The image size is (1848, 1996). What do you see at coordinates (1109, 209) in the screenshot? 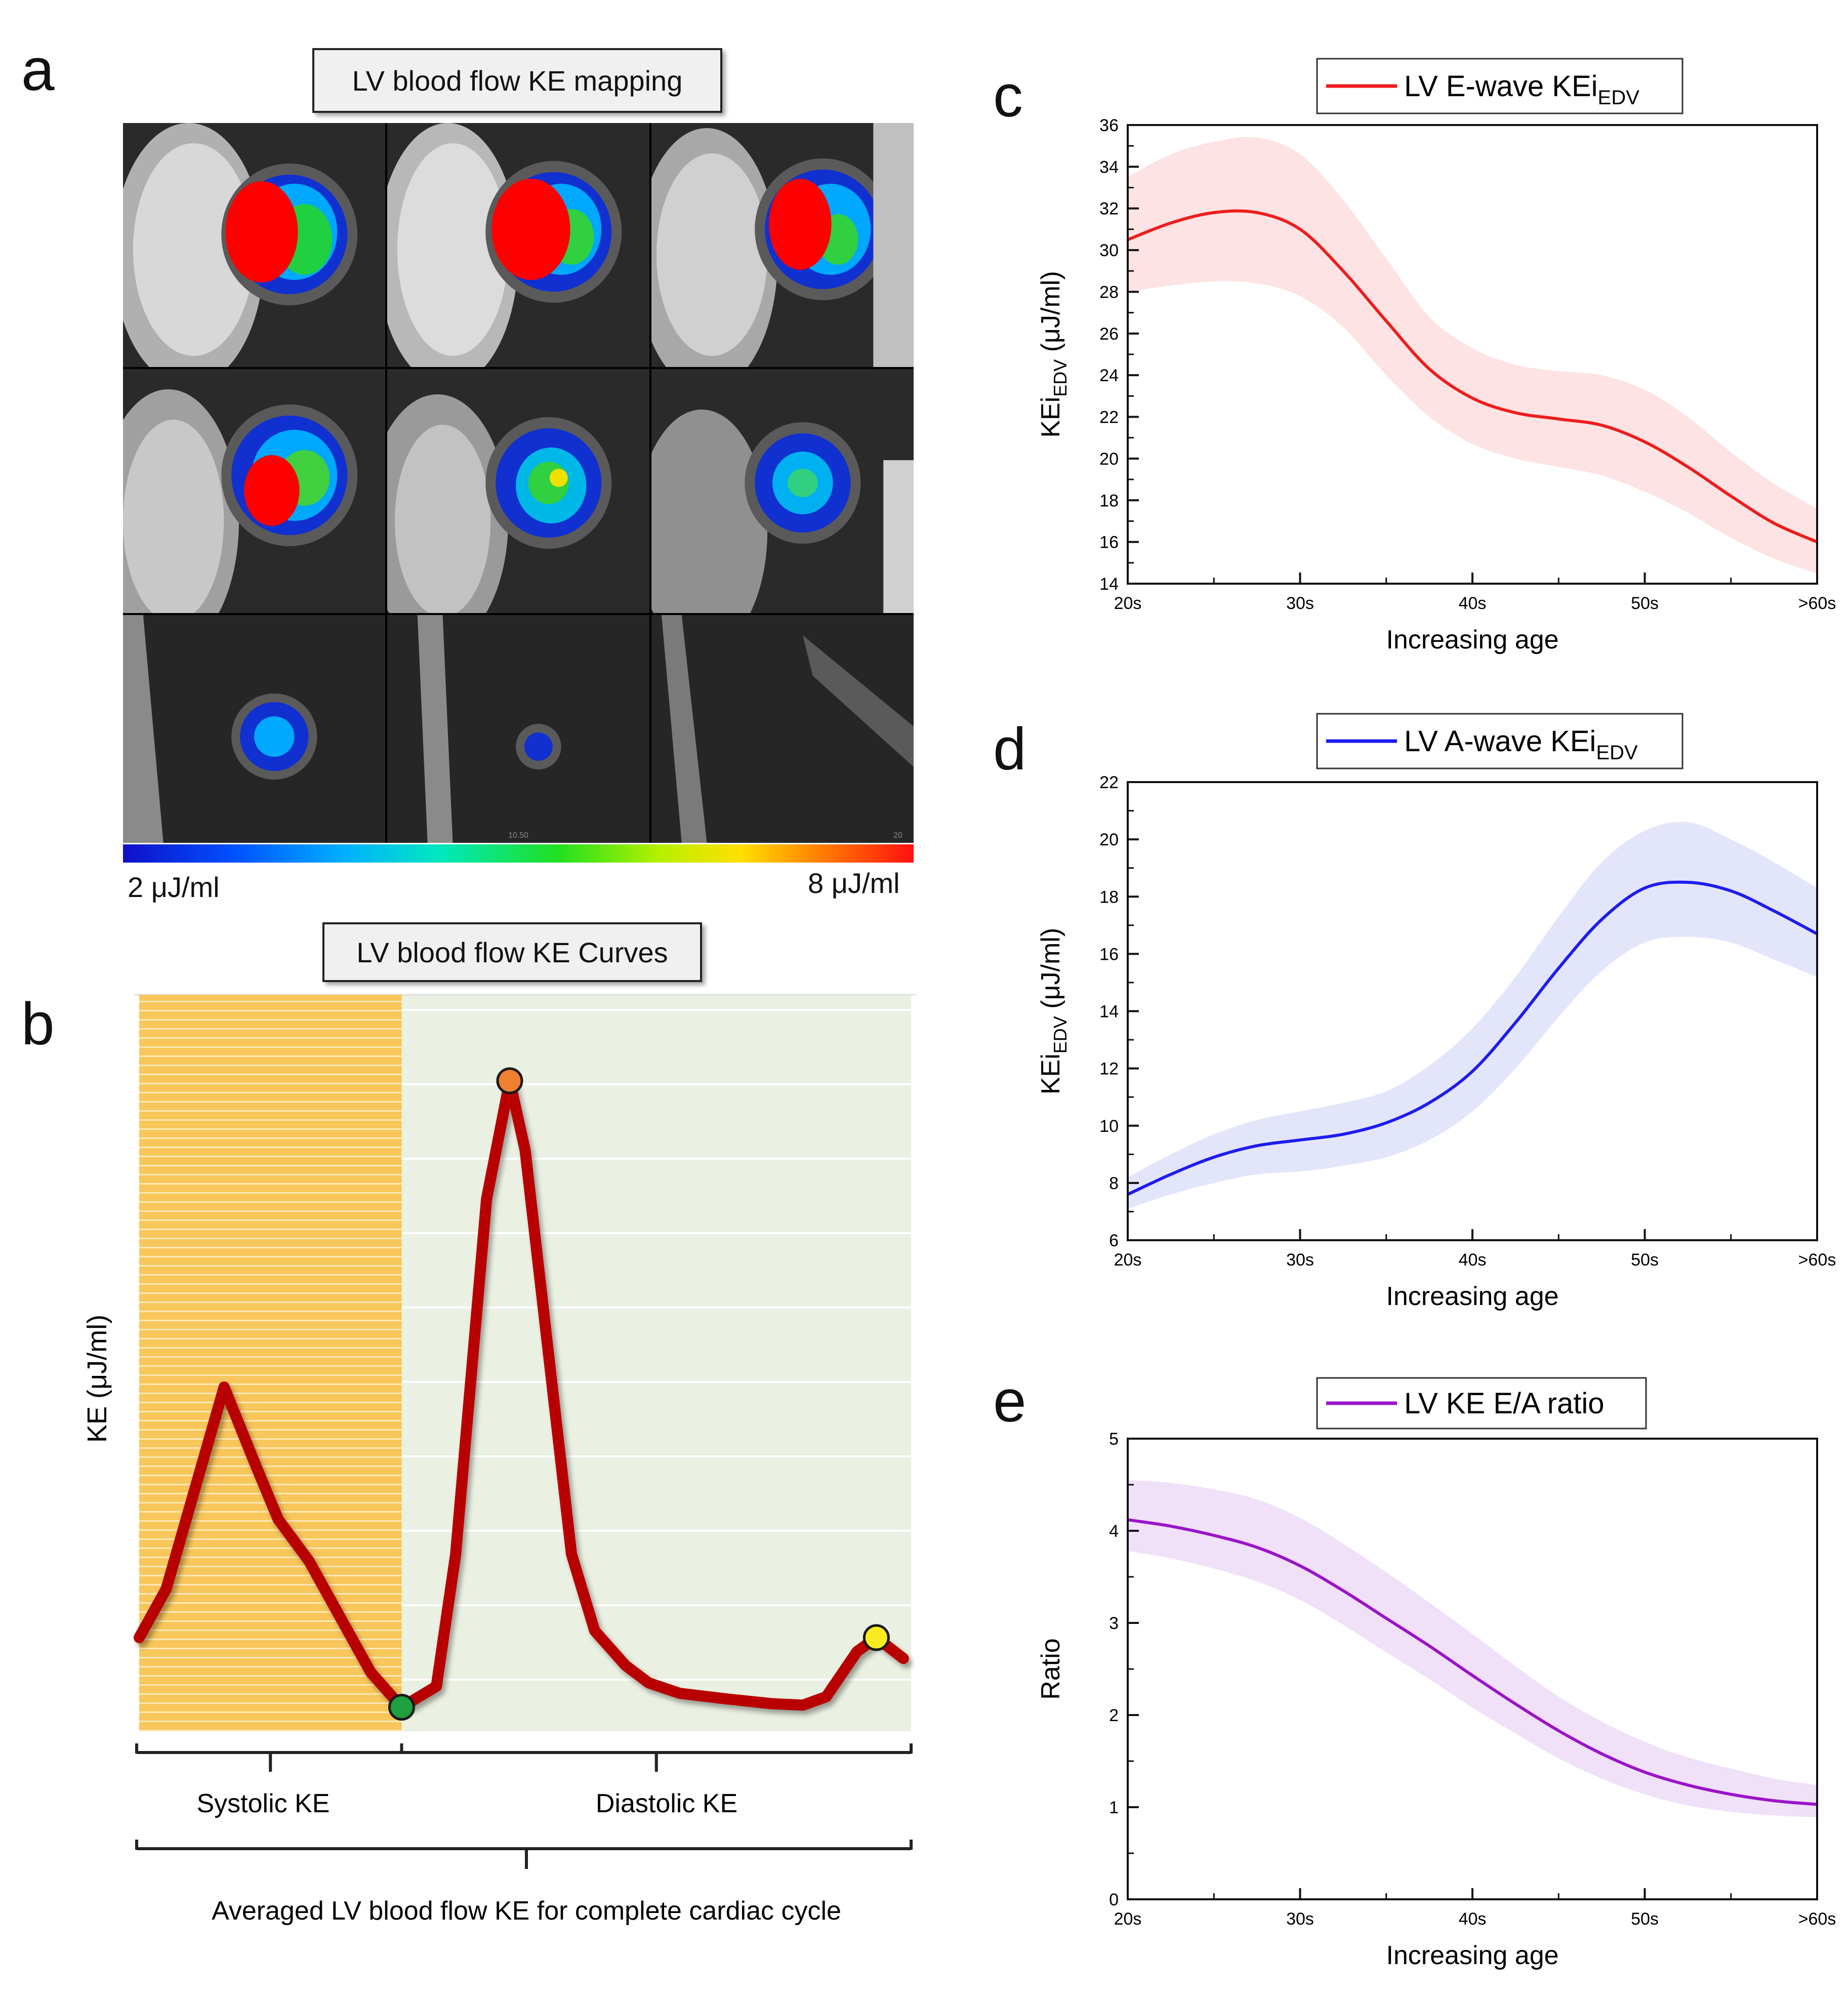
I see `y-tick-label: 32` at bounding box center [1109, 209].